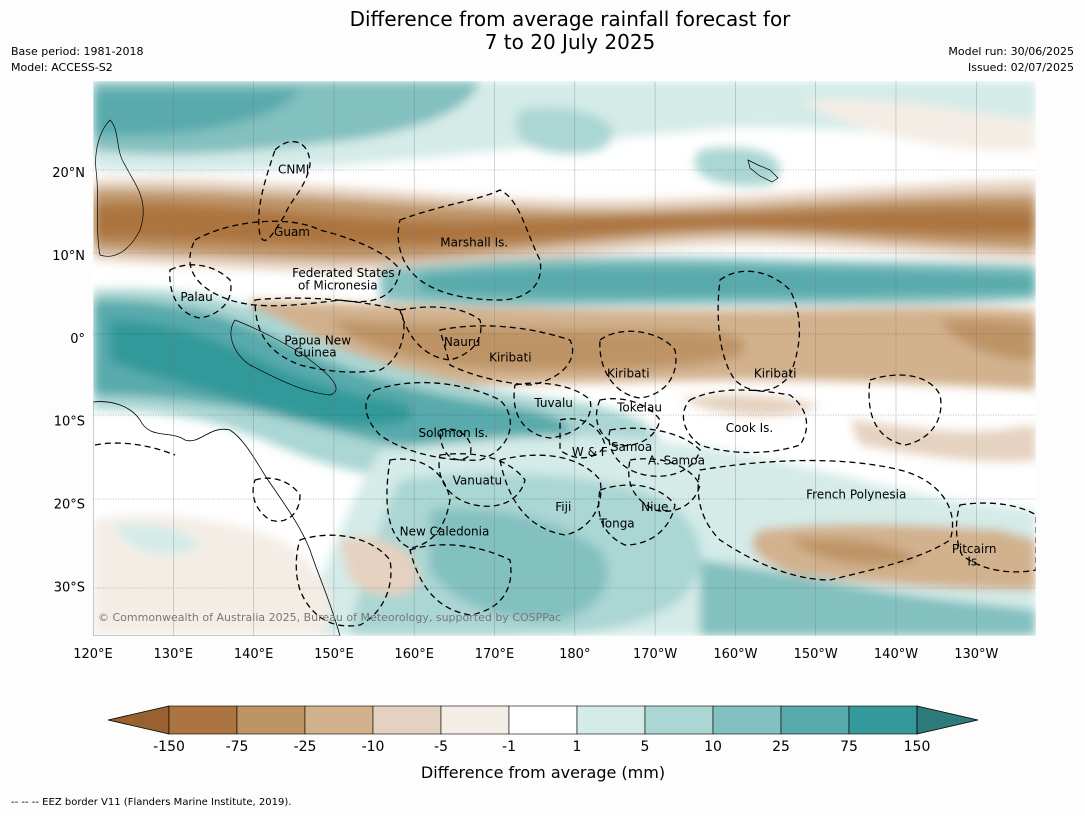 This screenshot has width=1085, height=816. Describe the element at coordinates (237, 747) in the screenshot. I see `colorbar-tick-label: -75` at that location.